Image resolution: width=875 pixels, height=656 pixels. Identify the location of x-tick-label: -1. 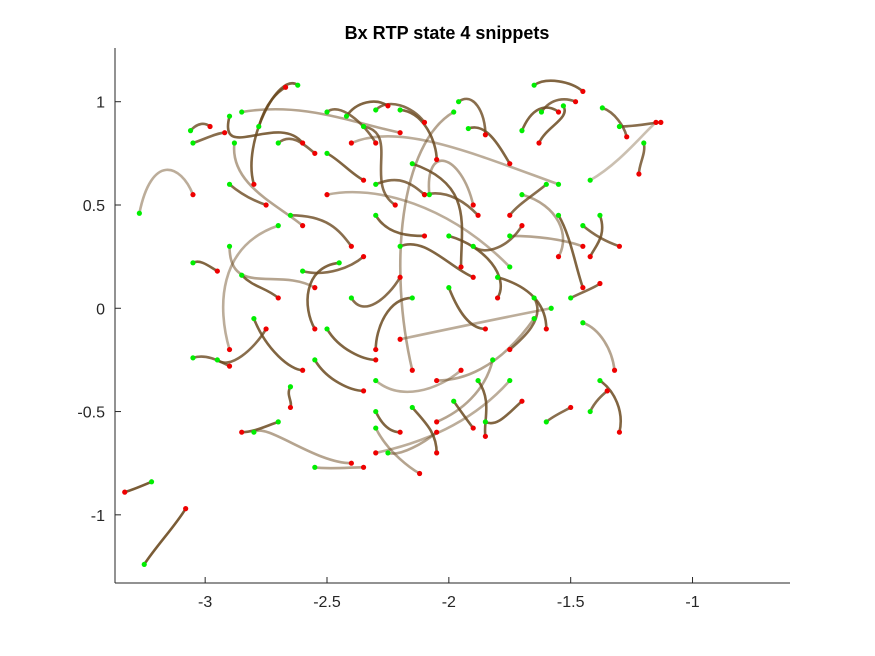
(692, 602).